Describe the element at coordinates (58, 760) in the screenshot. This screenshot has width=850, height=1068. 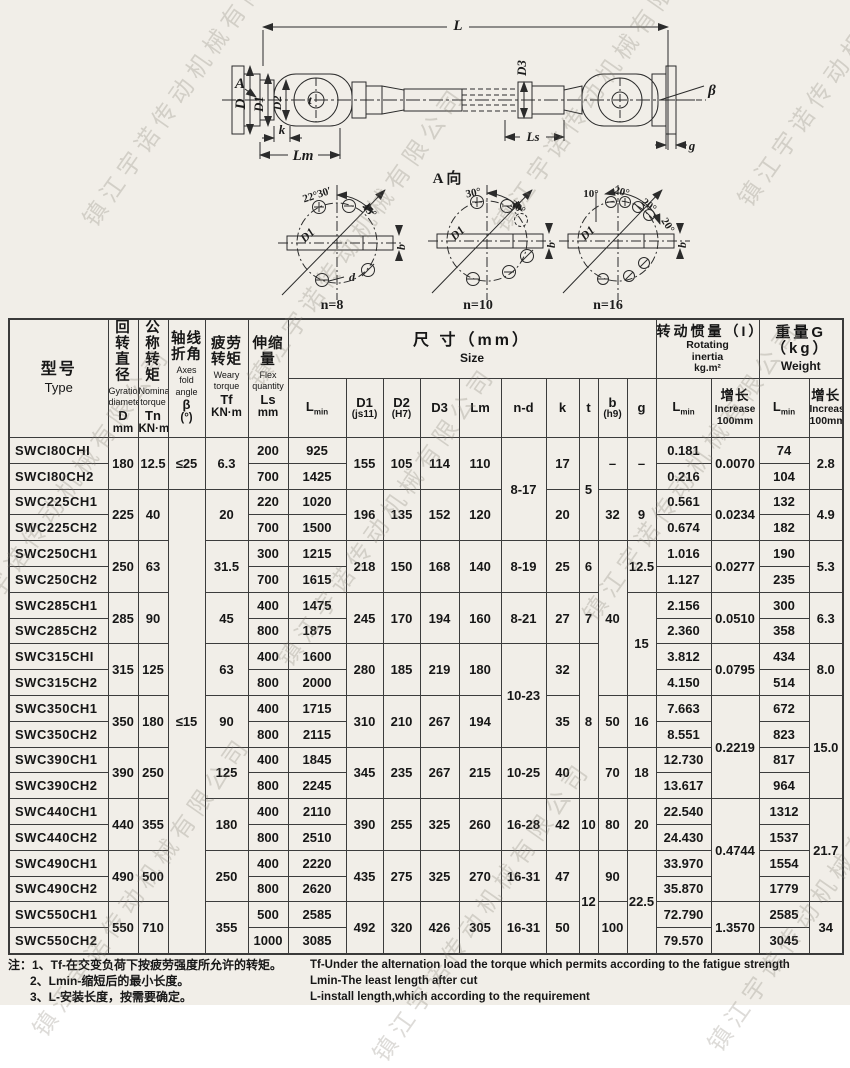
I see `type-cell: SWC390CH1` at that location.